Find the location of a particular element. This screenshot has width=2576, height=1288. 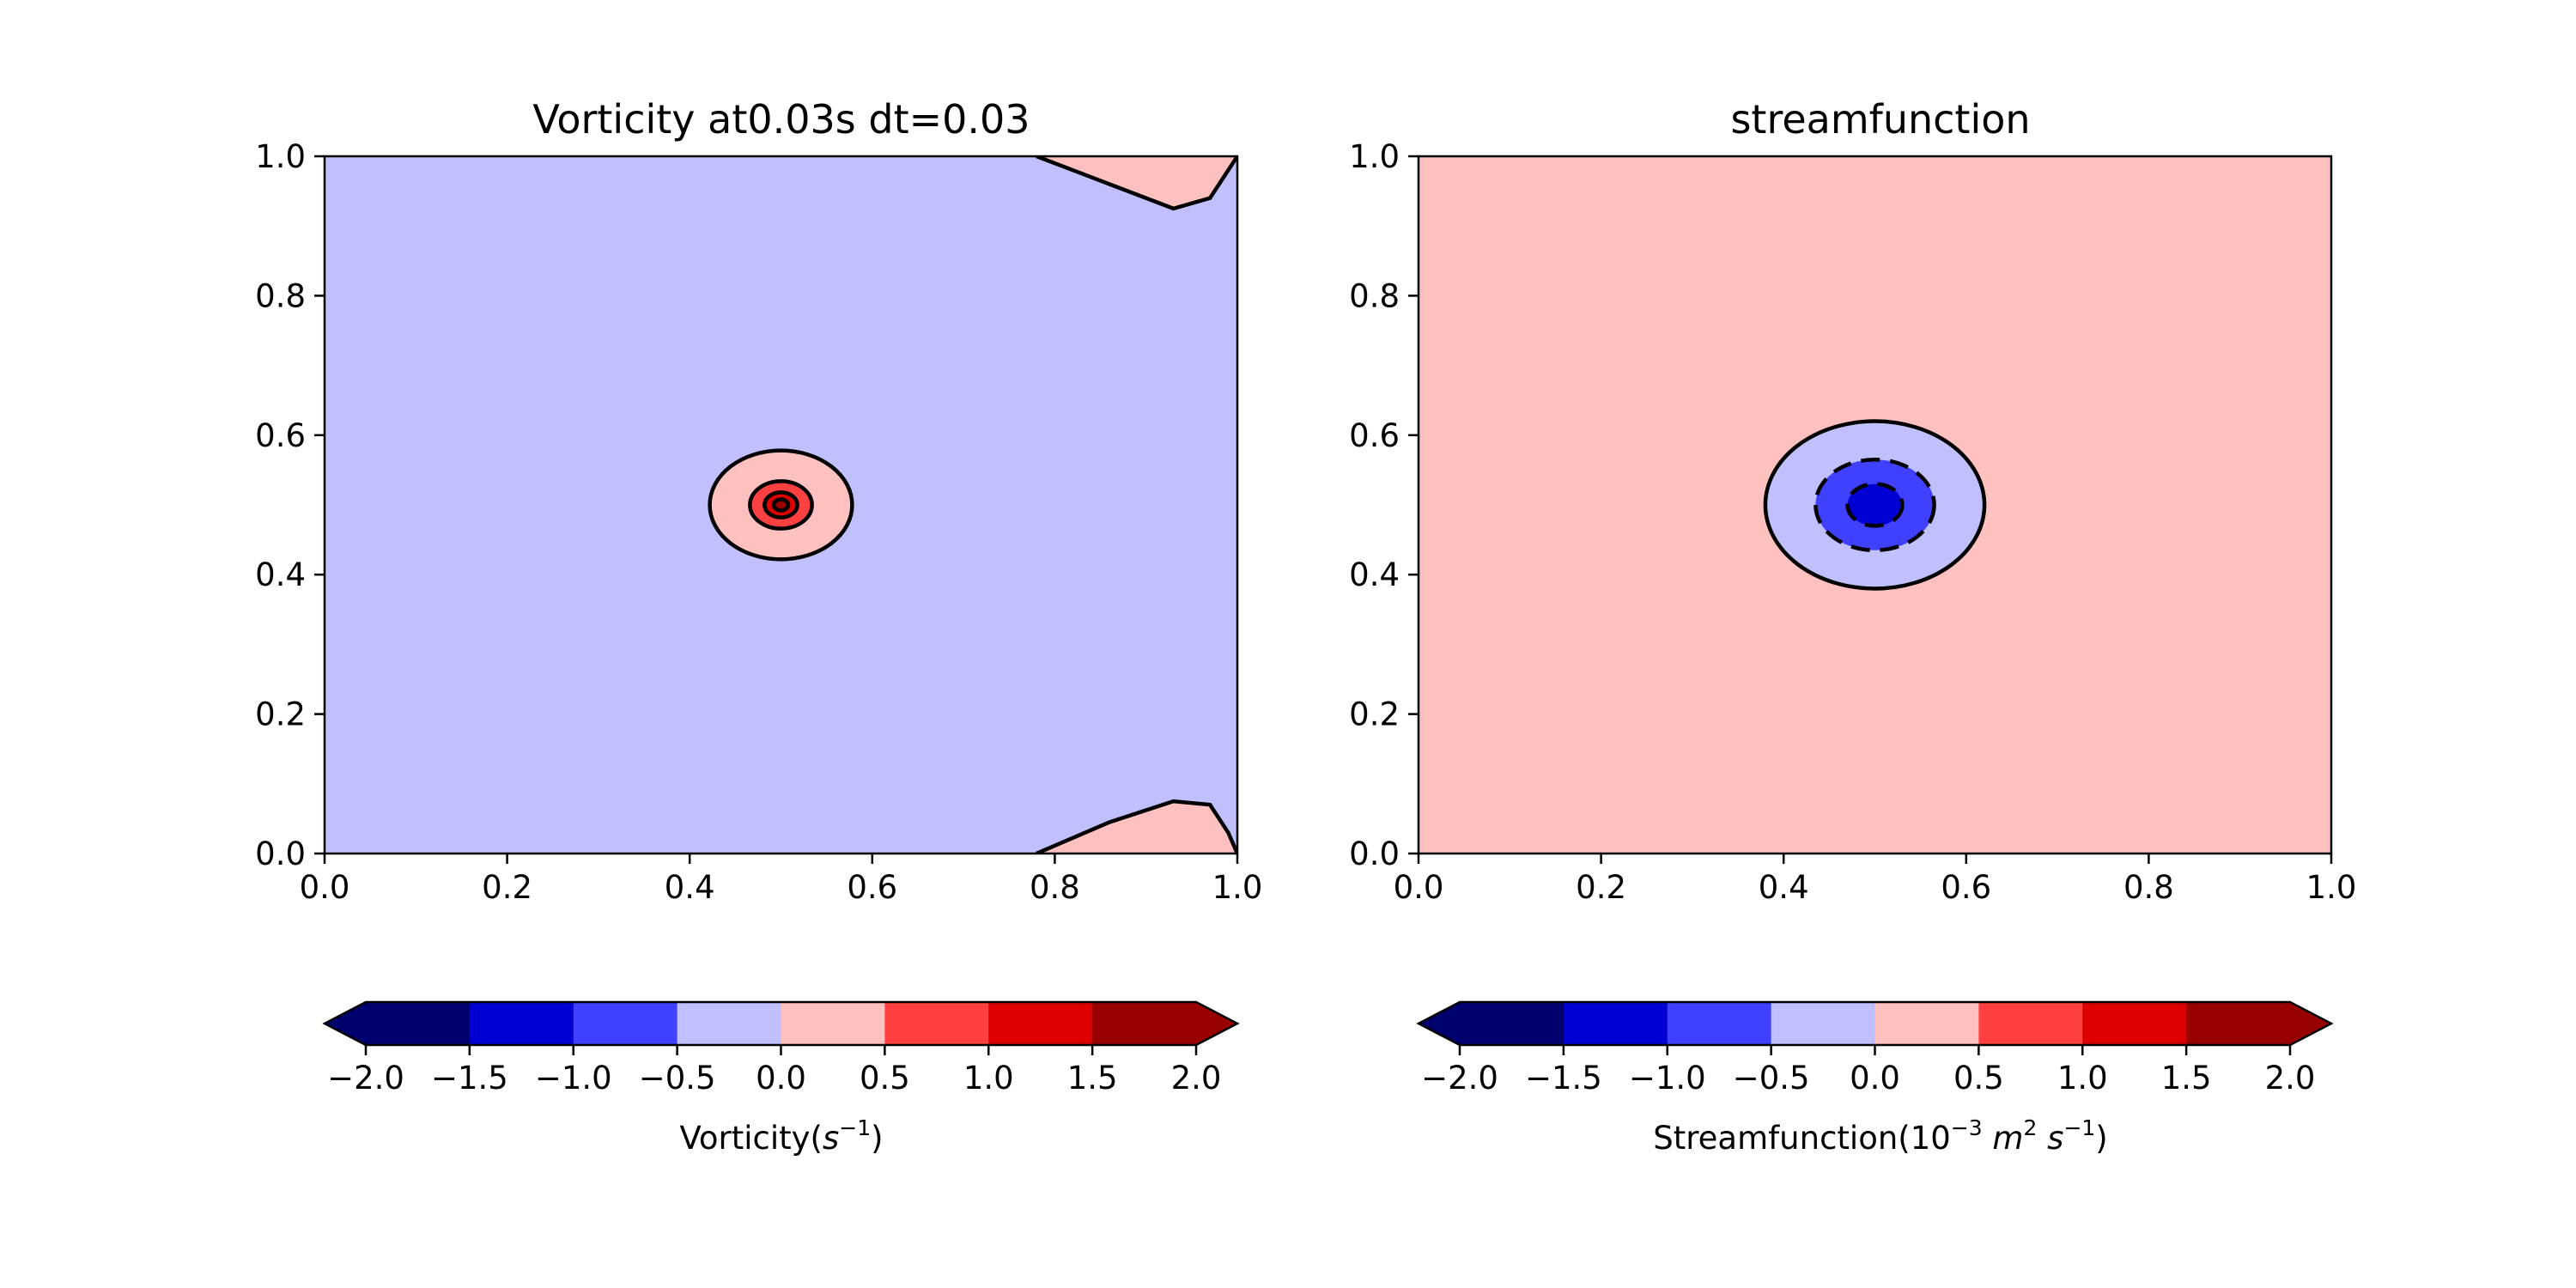

streamfunction-colorbar: −2.0 −1.5 −1.0 −0.5 0.0 0.5 1.0 1.5 2.0 is located at coordinates (1875, 1049).